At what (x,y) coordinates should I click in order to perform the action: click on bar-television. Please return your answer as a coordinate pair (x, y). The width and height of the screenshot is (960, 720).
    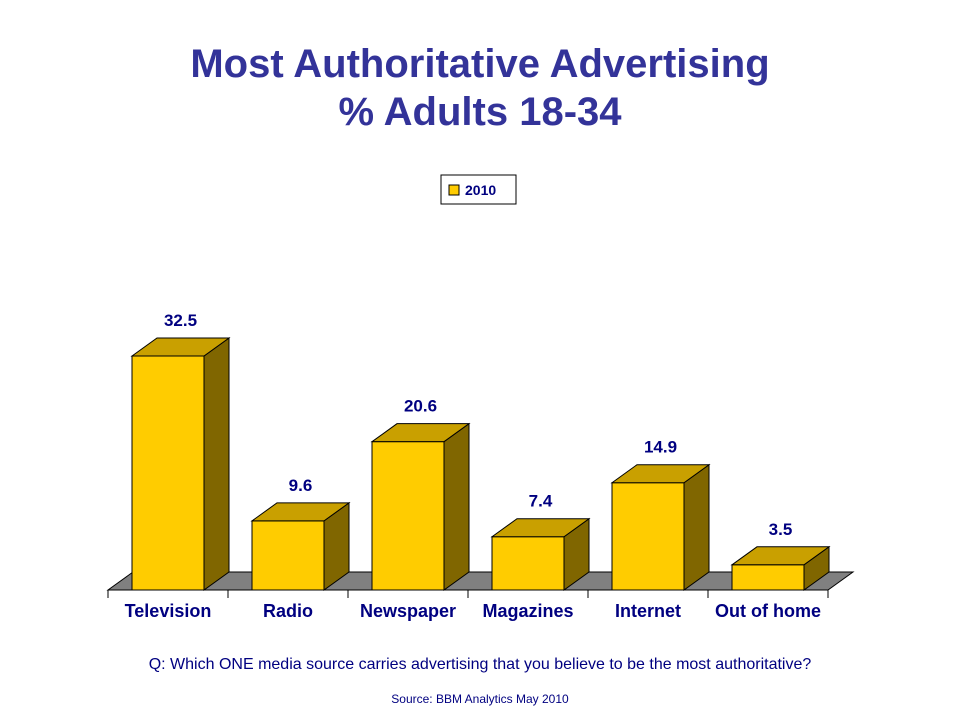
    Looking at the image, I should click on (180, 464).